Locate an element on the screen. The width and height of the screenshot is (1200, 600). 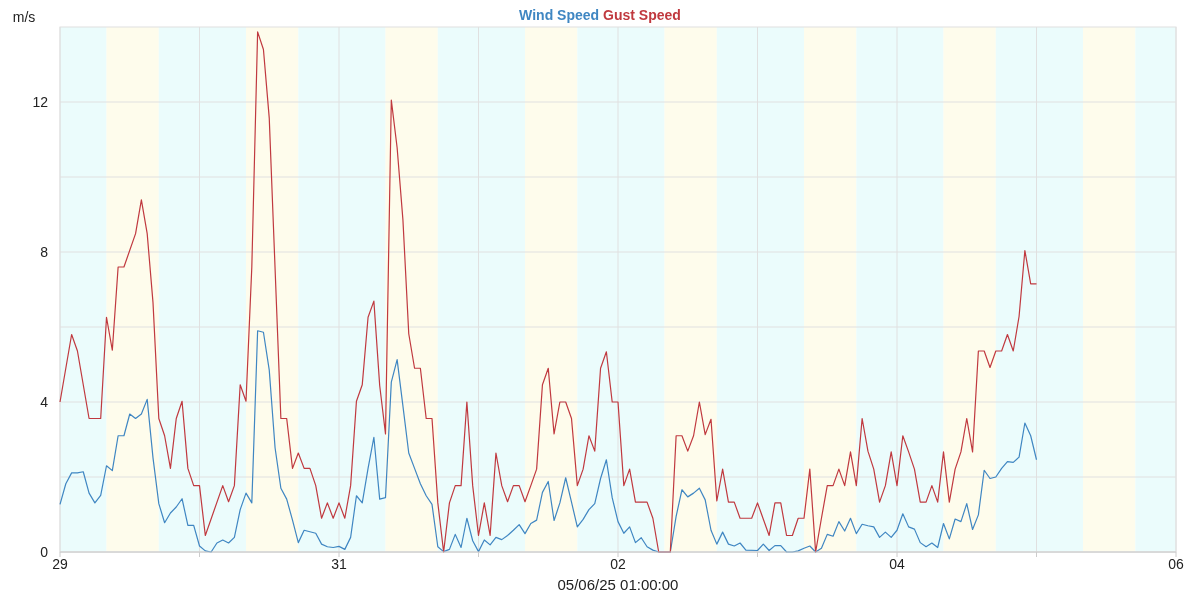
y-tick-label: 0 is located at coordinates (44, 552).